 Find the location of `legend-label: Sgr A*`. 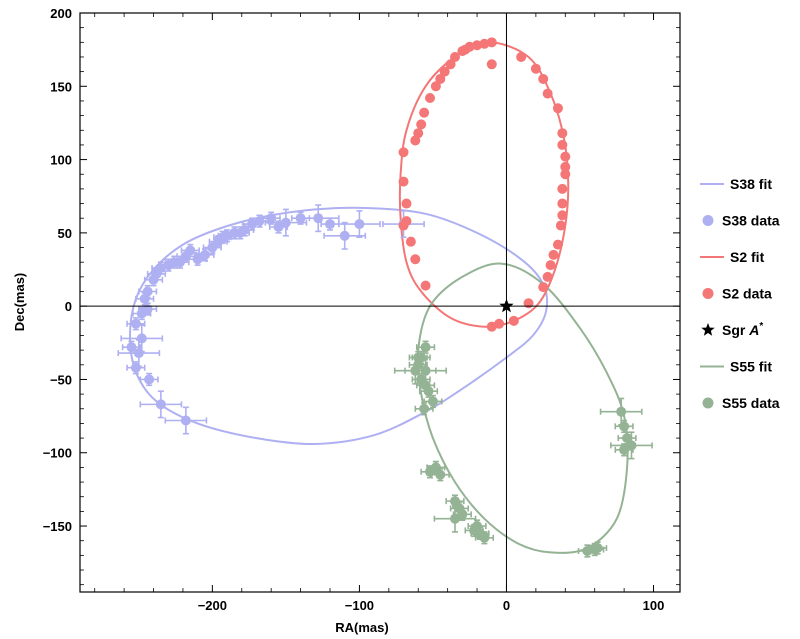

legend-label: Sgr A* is located at coordinates (742, 329).